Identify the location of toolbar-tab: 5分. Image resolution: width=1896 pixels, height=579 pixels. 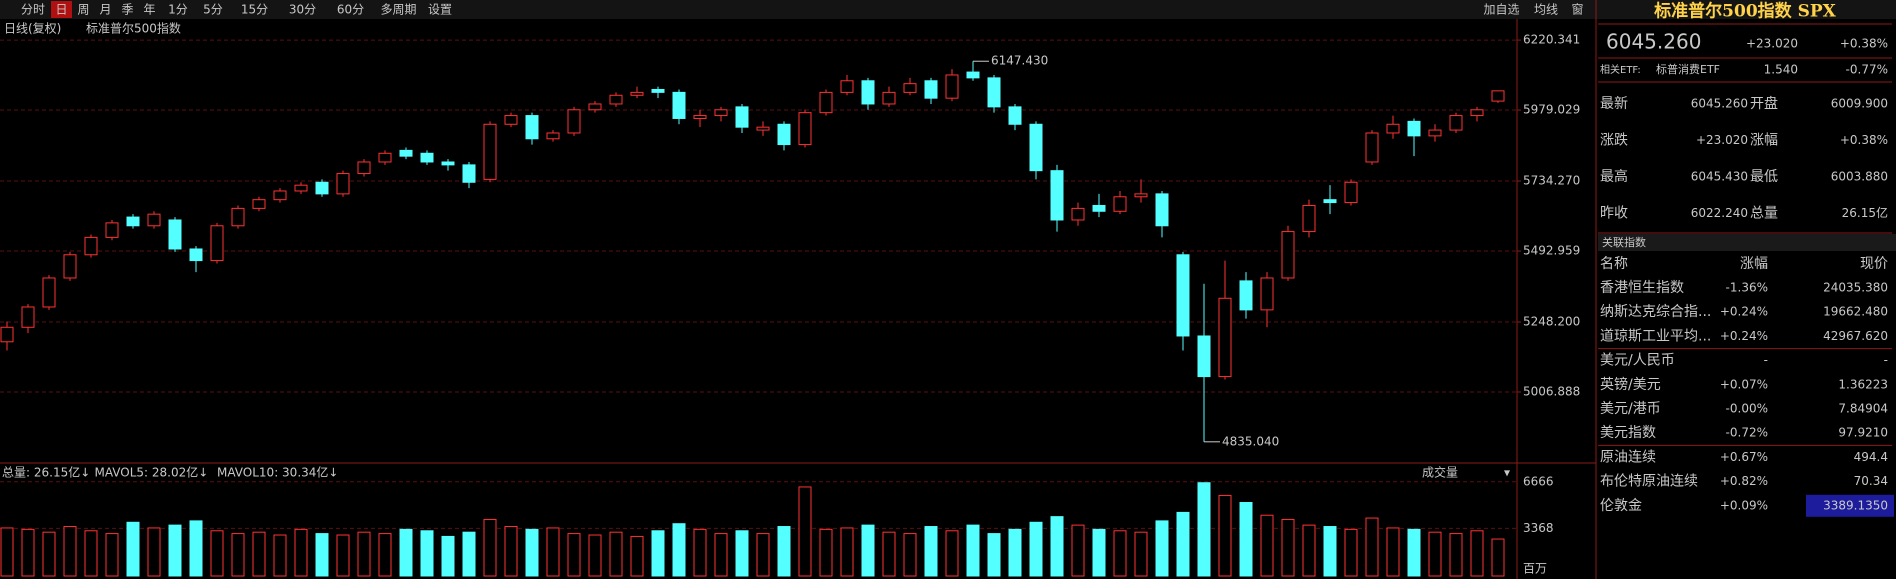
(213, 10).